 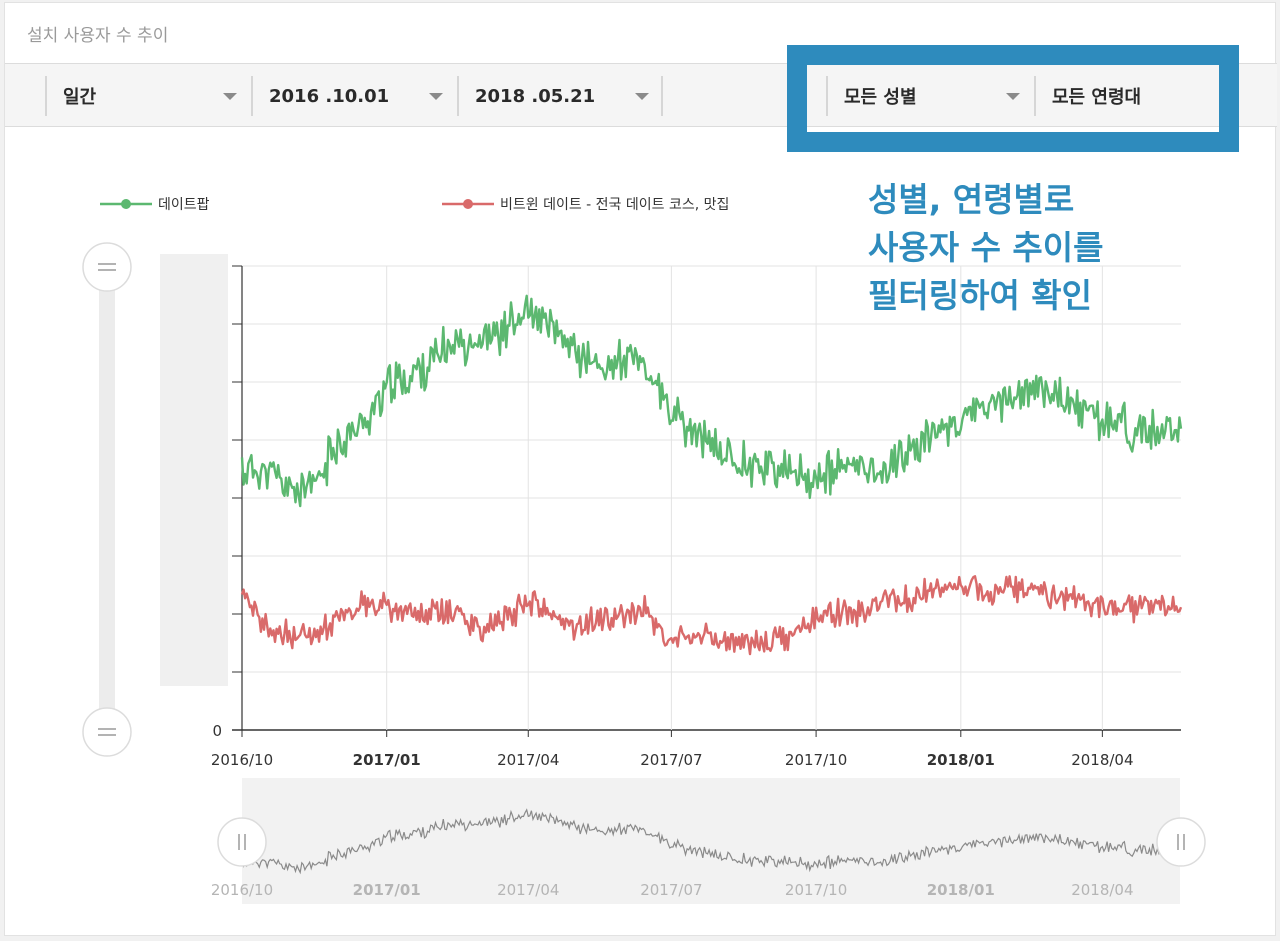 I want to click on x-tick-label: 2017/04, so click(x=528, y=760).